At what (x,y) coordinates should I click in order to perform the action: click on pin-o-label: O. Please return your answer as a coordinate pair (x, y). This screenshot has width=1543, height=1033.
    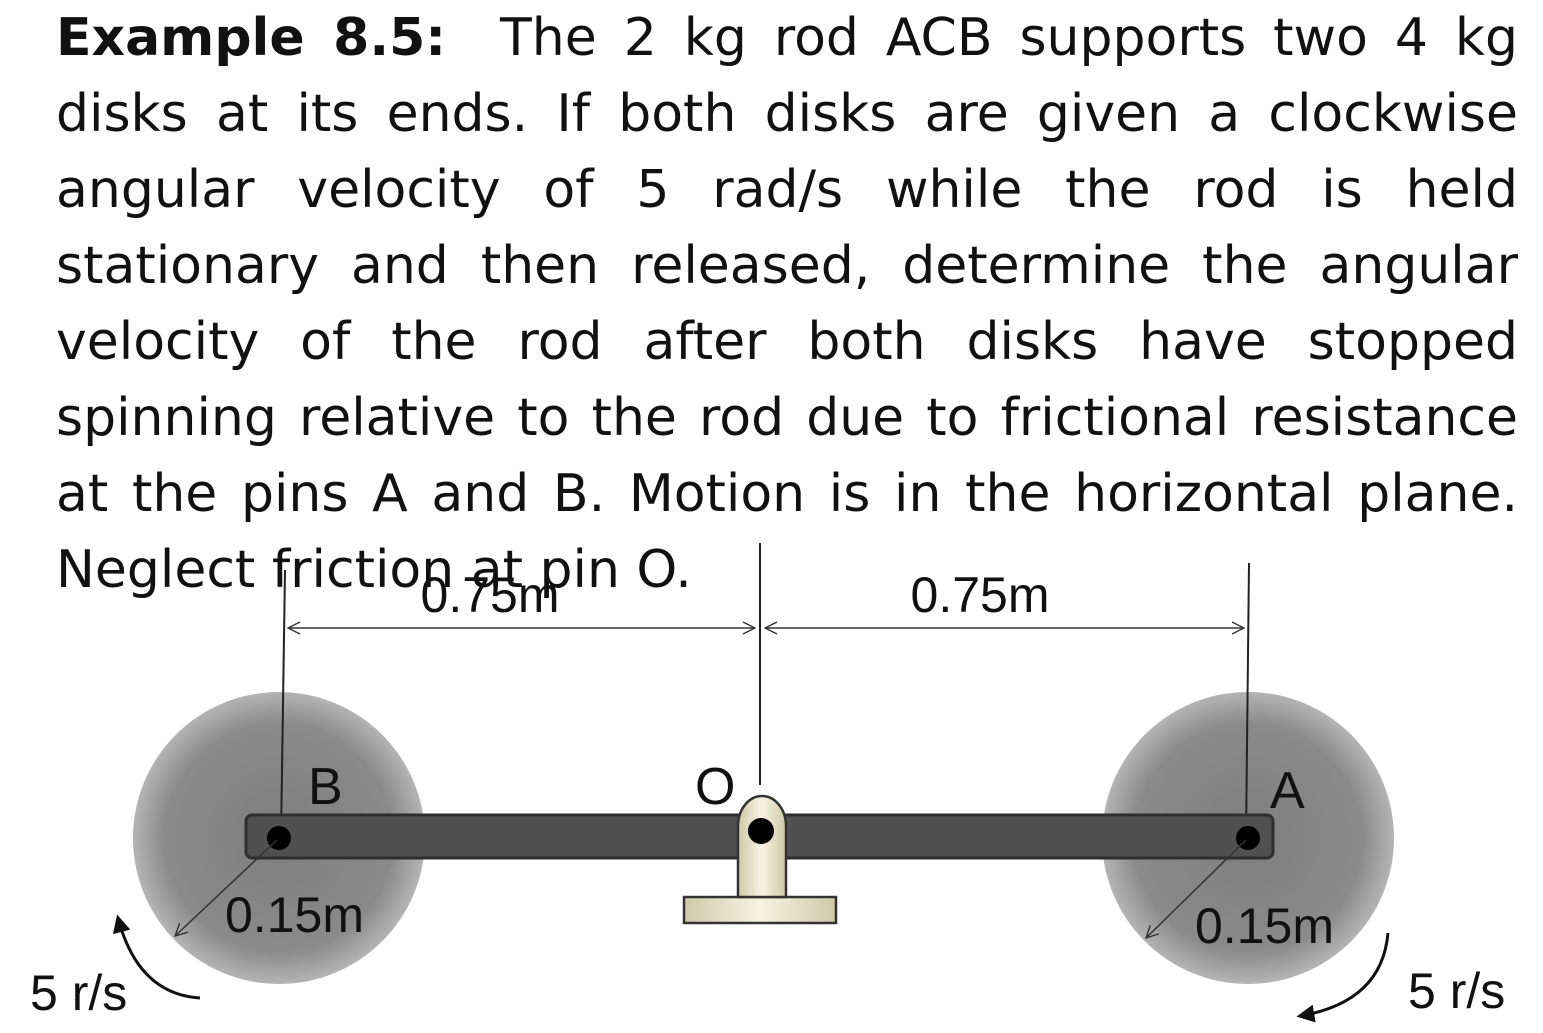
    Looking at the image, I should click on (715, 787).